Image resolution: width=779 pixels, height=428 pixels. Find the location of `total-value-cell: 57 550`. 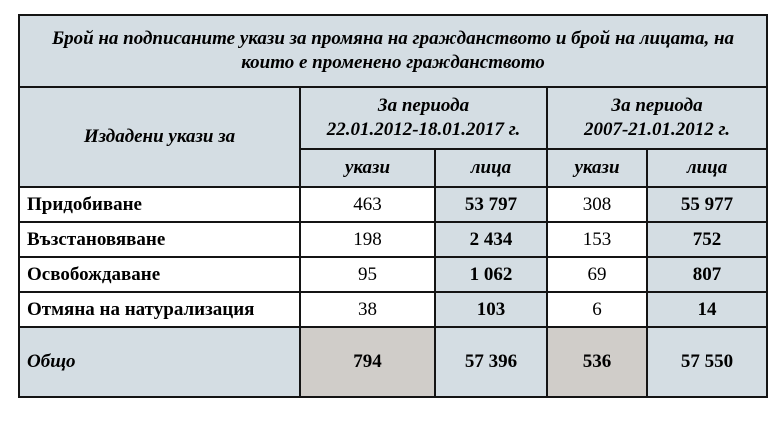

total-value-cell: 57 550 is located at coordinates (707, 362).